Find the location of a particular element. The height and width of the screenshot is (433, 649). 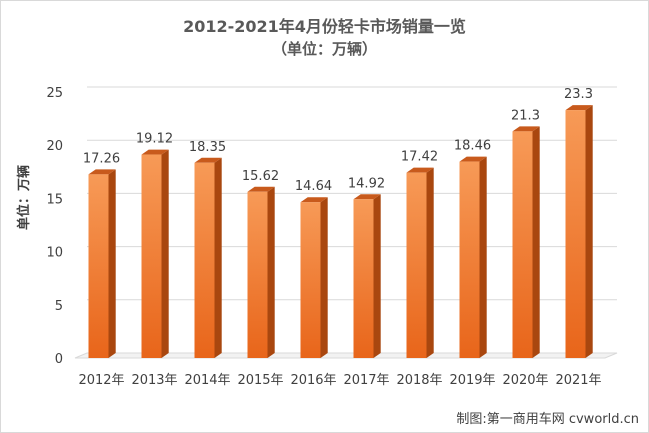

y-tick-label: 0 is located at coordinates (59, 359).